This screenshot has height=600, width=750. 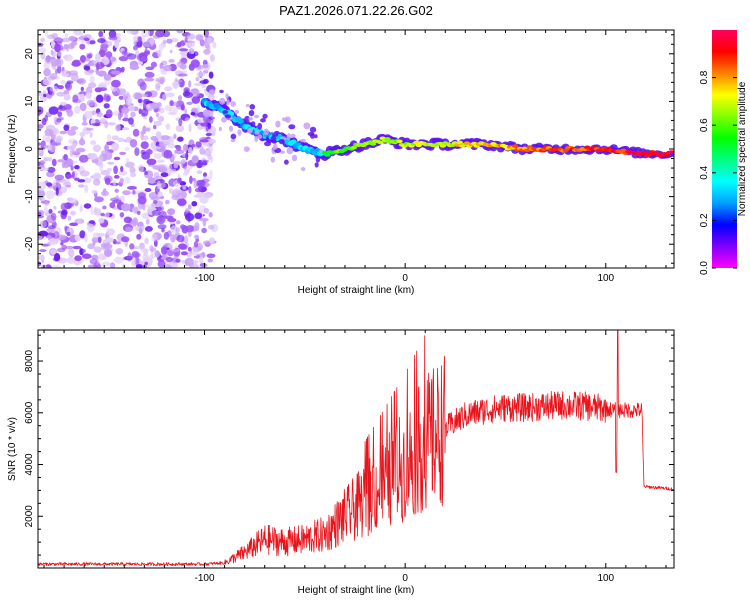 What do you see at coordinates (12, 149) in the screenshot?
I see `spectrogram-y-label: Frequency (Hz)` at bounding box center [12, 149].